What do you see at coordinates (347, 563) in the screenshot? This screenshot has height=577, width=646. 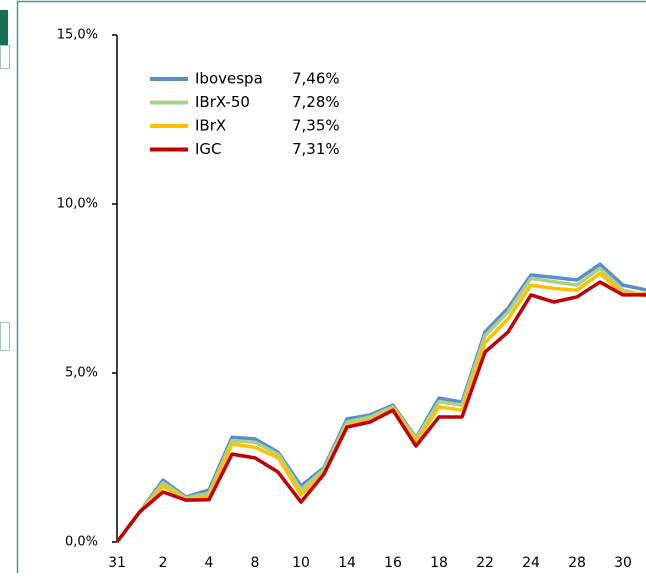 I see `x-tick-label: 14` at bounding box center [347, 563].